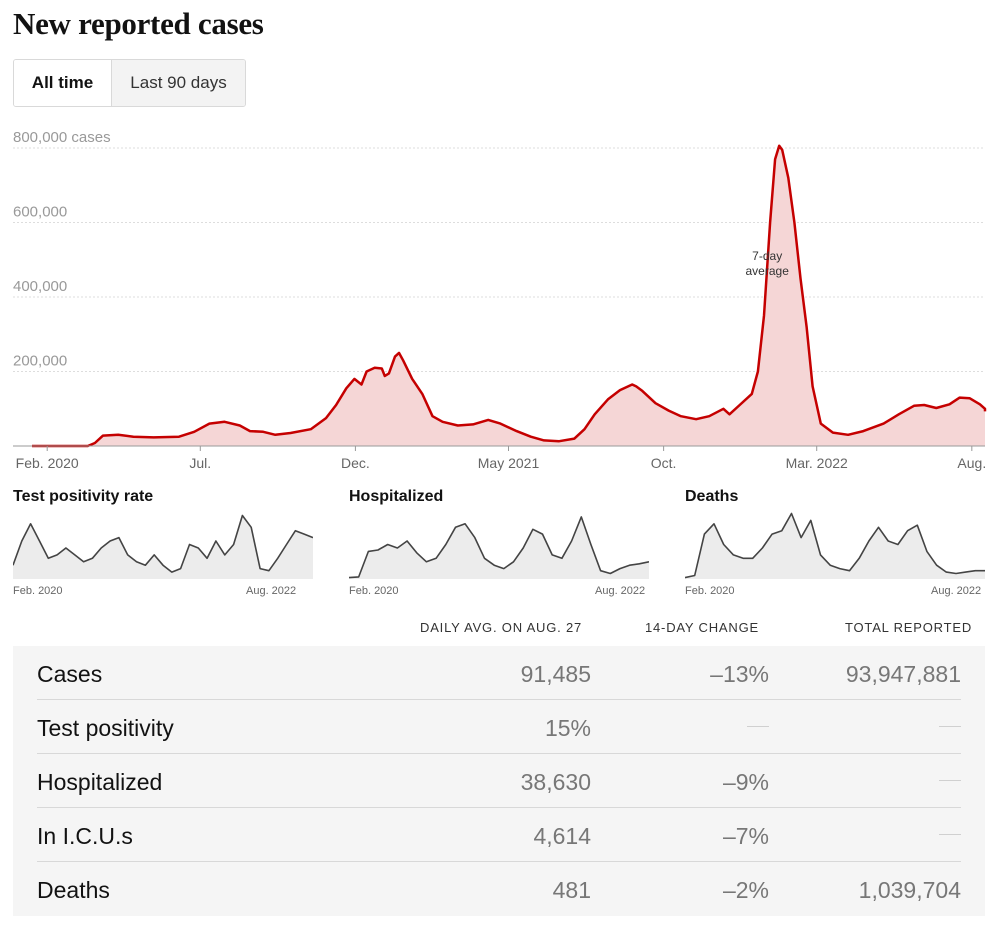 This screenshot has width=991, height=925. I want to click on row-change-value: –2%, so click(745, 890).